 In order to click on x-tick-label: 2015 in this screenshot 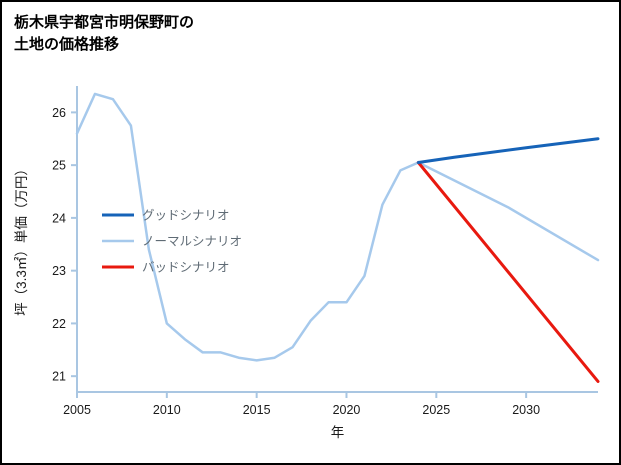, I will do `click(257, 410)`.